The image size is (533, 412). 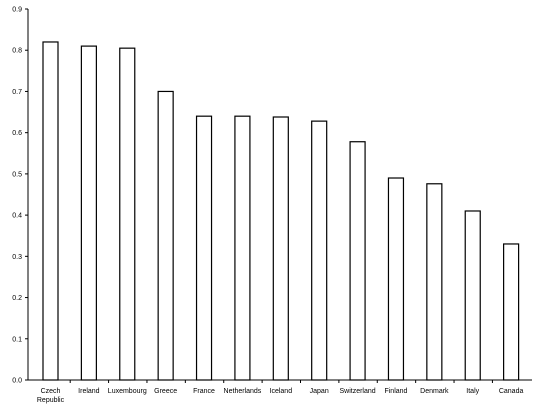 What do you see at coordinates (17, 92) in the screenshot?
I see `y-tick-label: 0.7` at bounding box center [17, 92].